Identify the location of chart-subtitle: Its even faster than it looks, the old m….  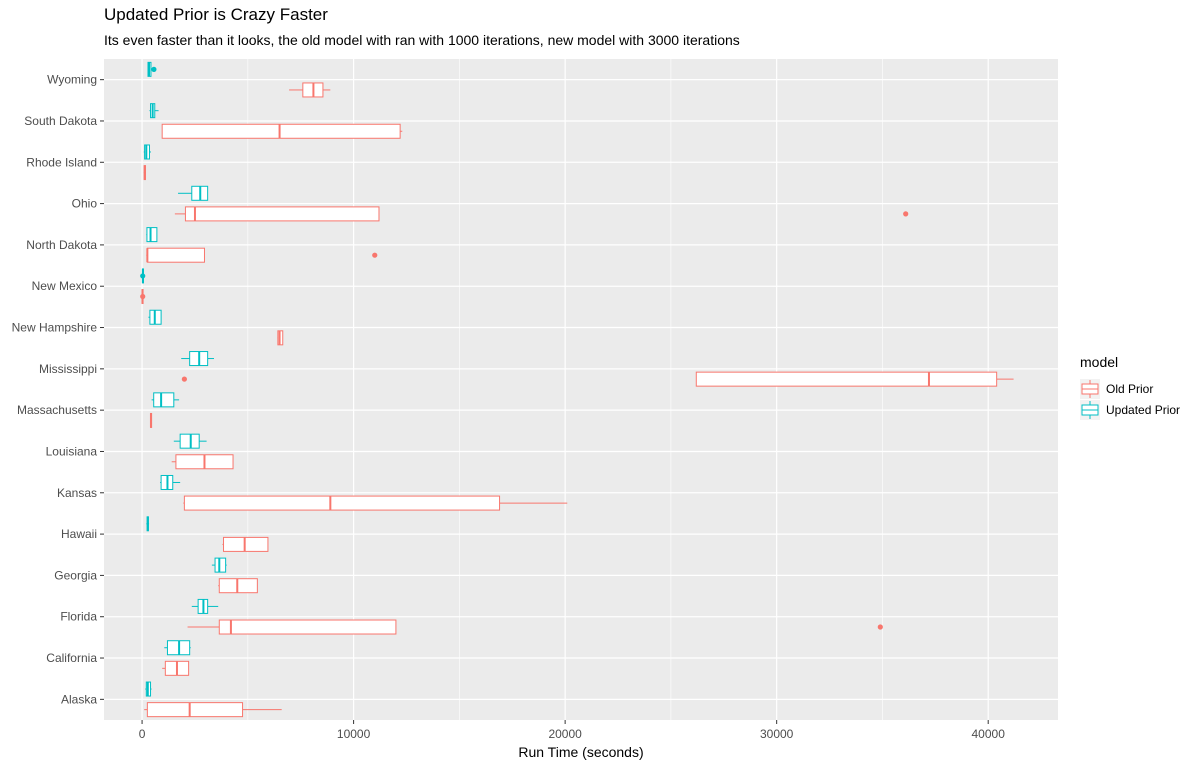
(422, 40).